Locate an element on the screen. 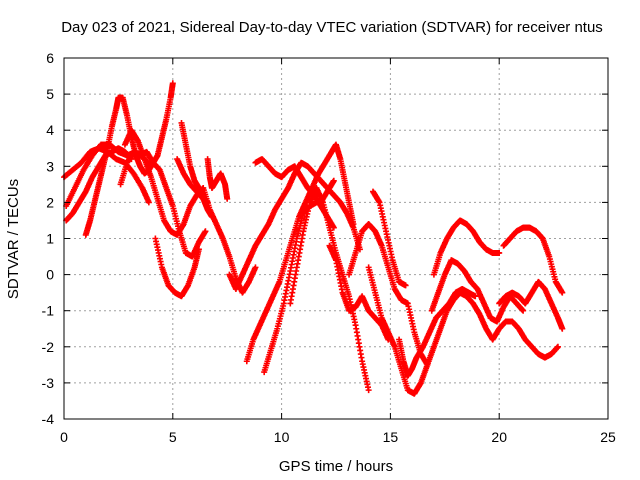  x-tick-label: 25 is located at coordinates (608, 437).